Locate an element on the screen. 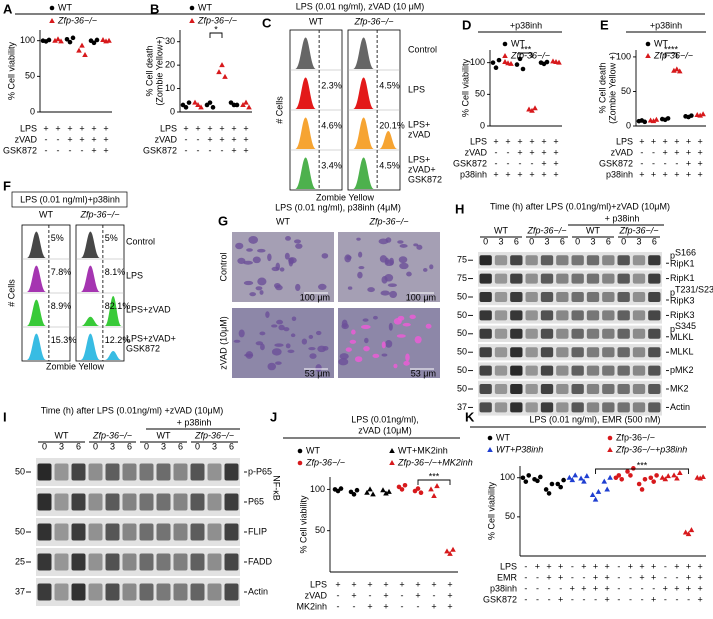 The height and width of the screenshot is (619, 713). percent-label: 20.1% is located at coordinates (392, 125).